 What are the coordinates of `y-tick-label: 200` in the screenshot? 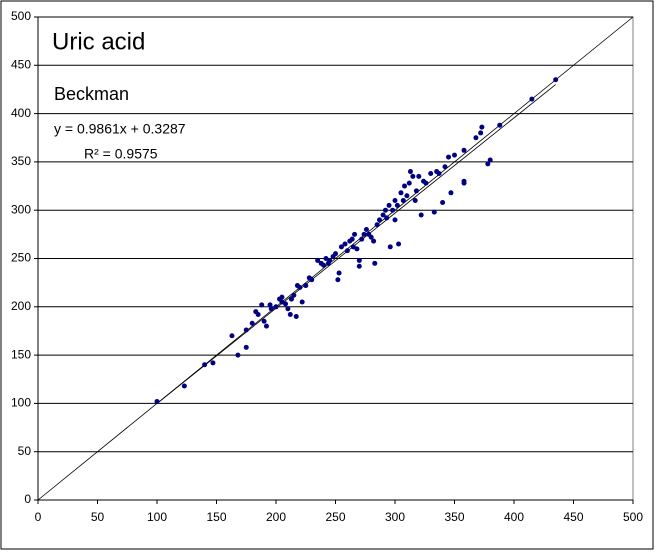 It's located at (21, 306).